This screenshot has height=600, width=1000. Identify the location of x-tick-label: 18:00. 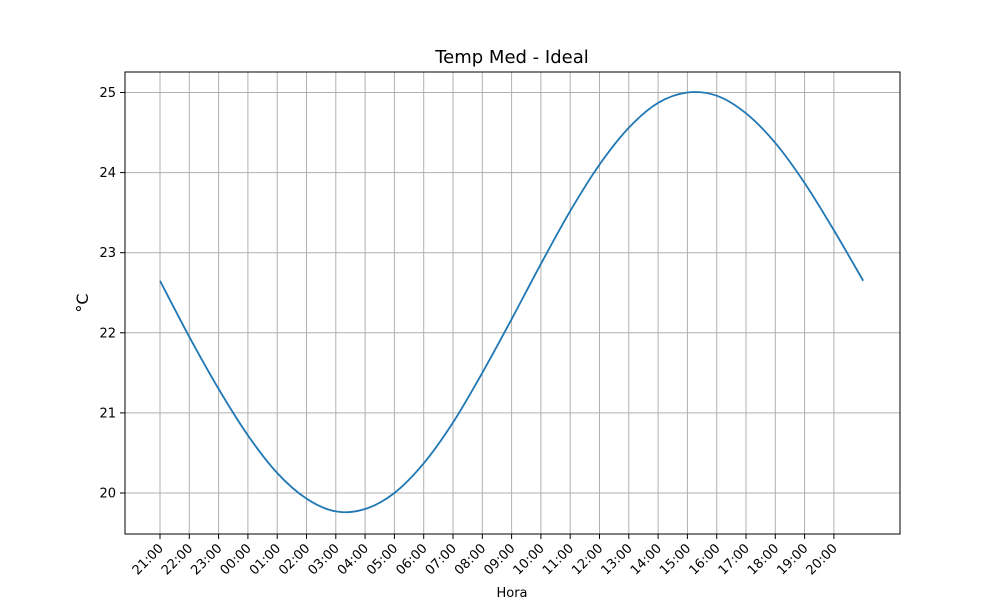
(763, 559).